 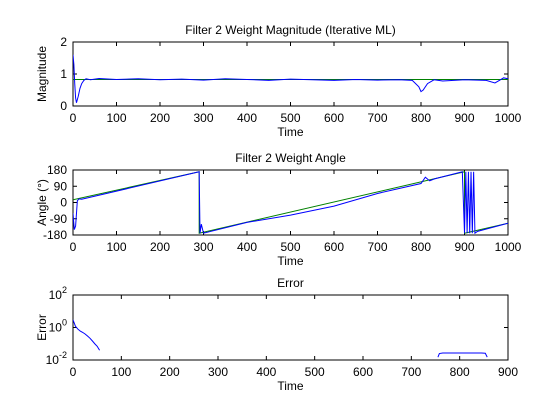 I want to click on y-tick-label: 180, so click(x=57, y=170).